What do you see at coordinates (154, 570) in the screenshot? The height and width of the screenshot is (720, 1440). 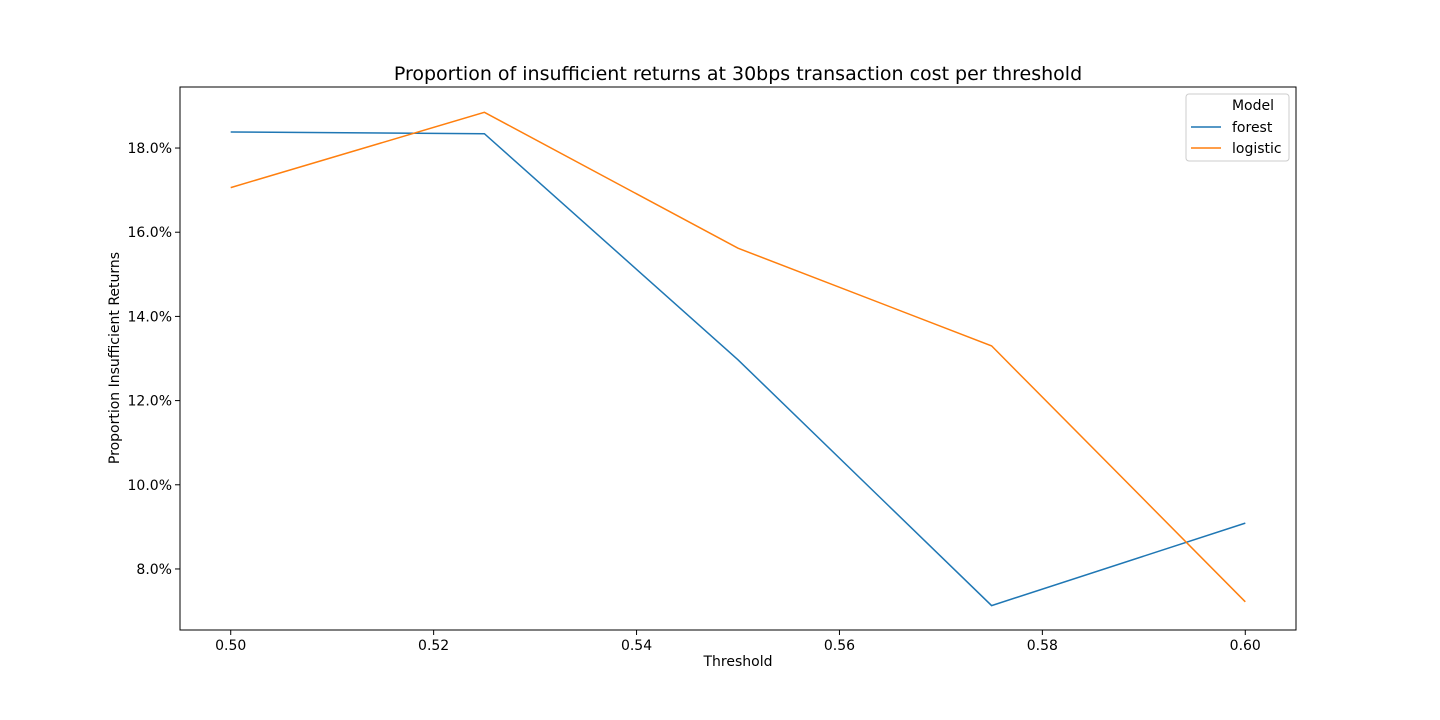 I see `y-tick-label: 8.0%` at bounding box center [154, 570].